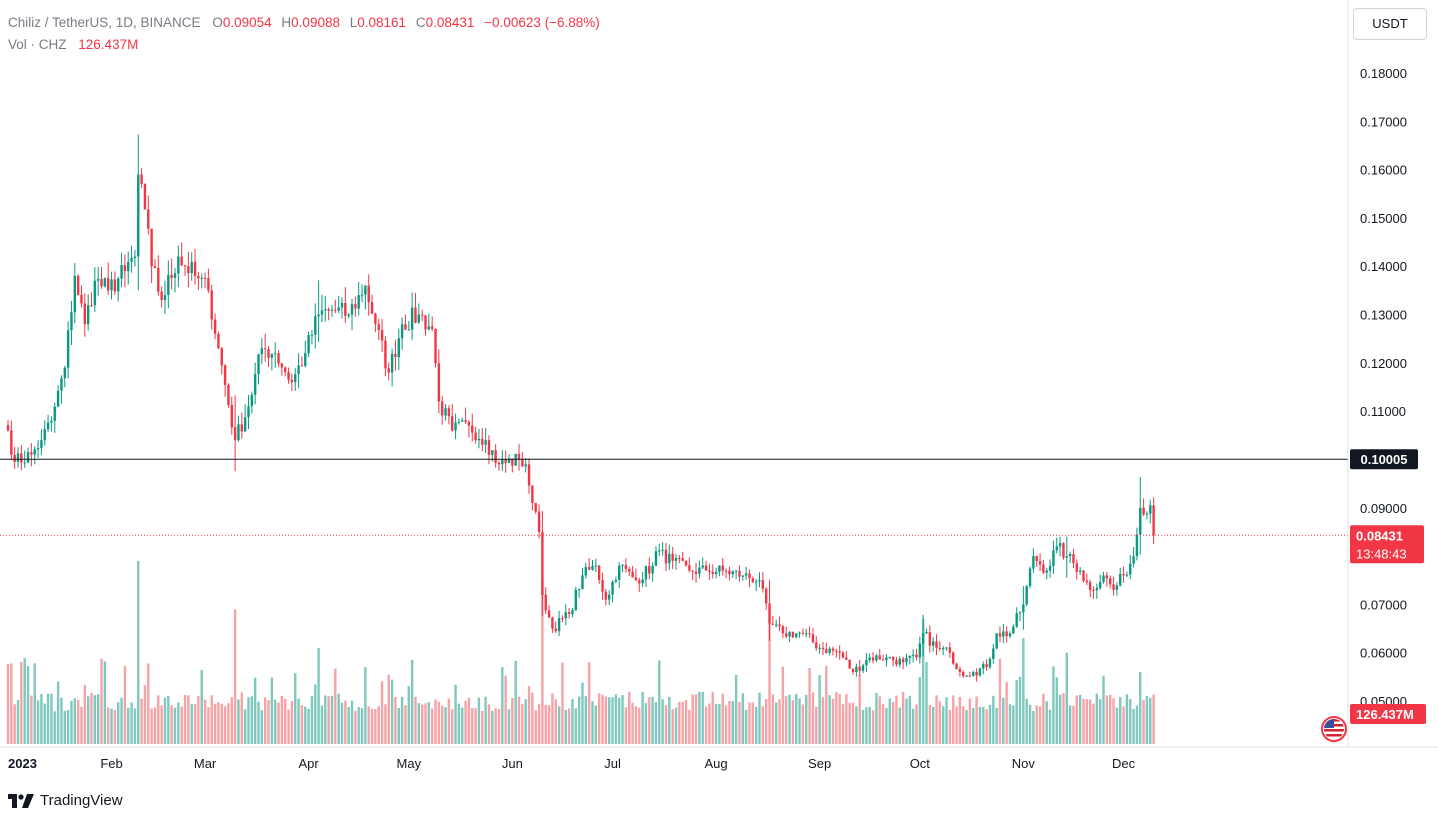  I want to click on us-flag-icon, so click(1334, 729).